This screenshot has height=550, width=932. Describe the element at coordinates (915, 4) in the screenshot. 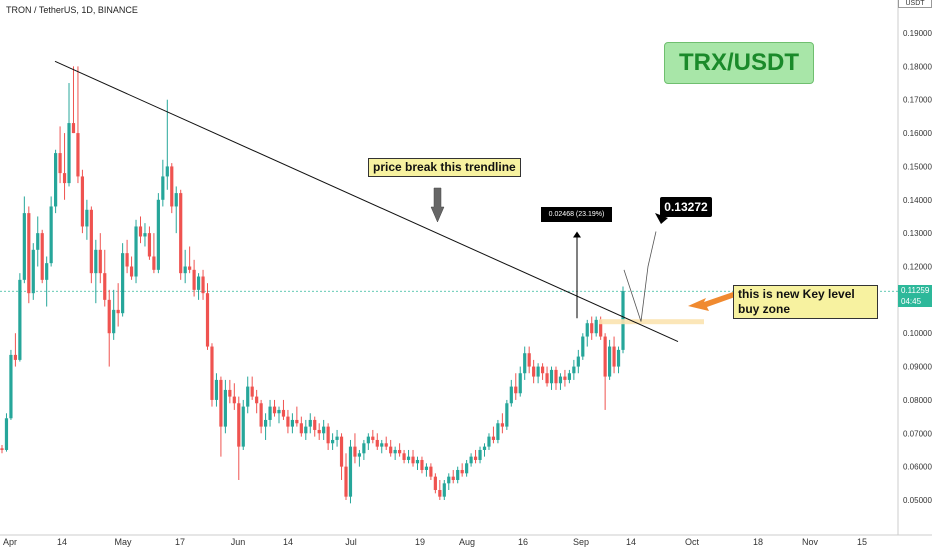

I see `currency-label: USDT` at that location.